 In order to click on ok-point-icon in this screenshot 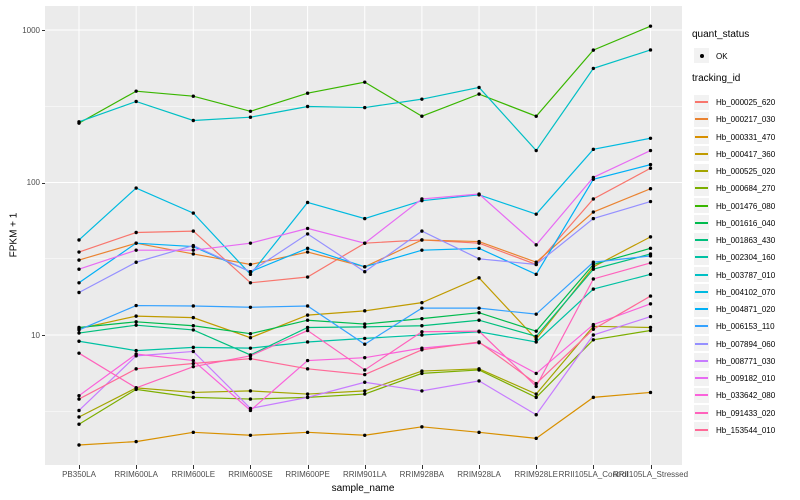, I will do `click(701, 55)`.